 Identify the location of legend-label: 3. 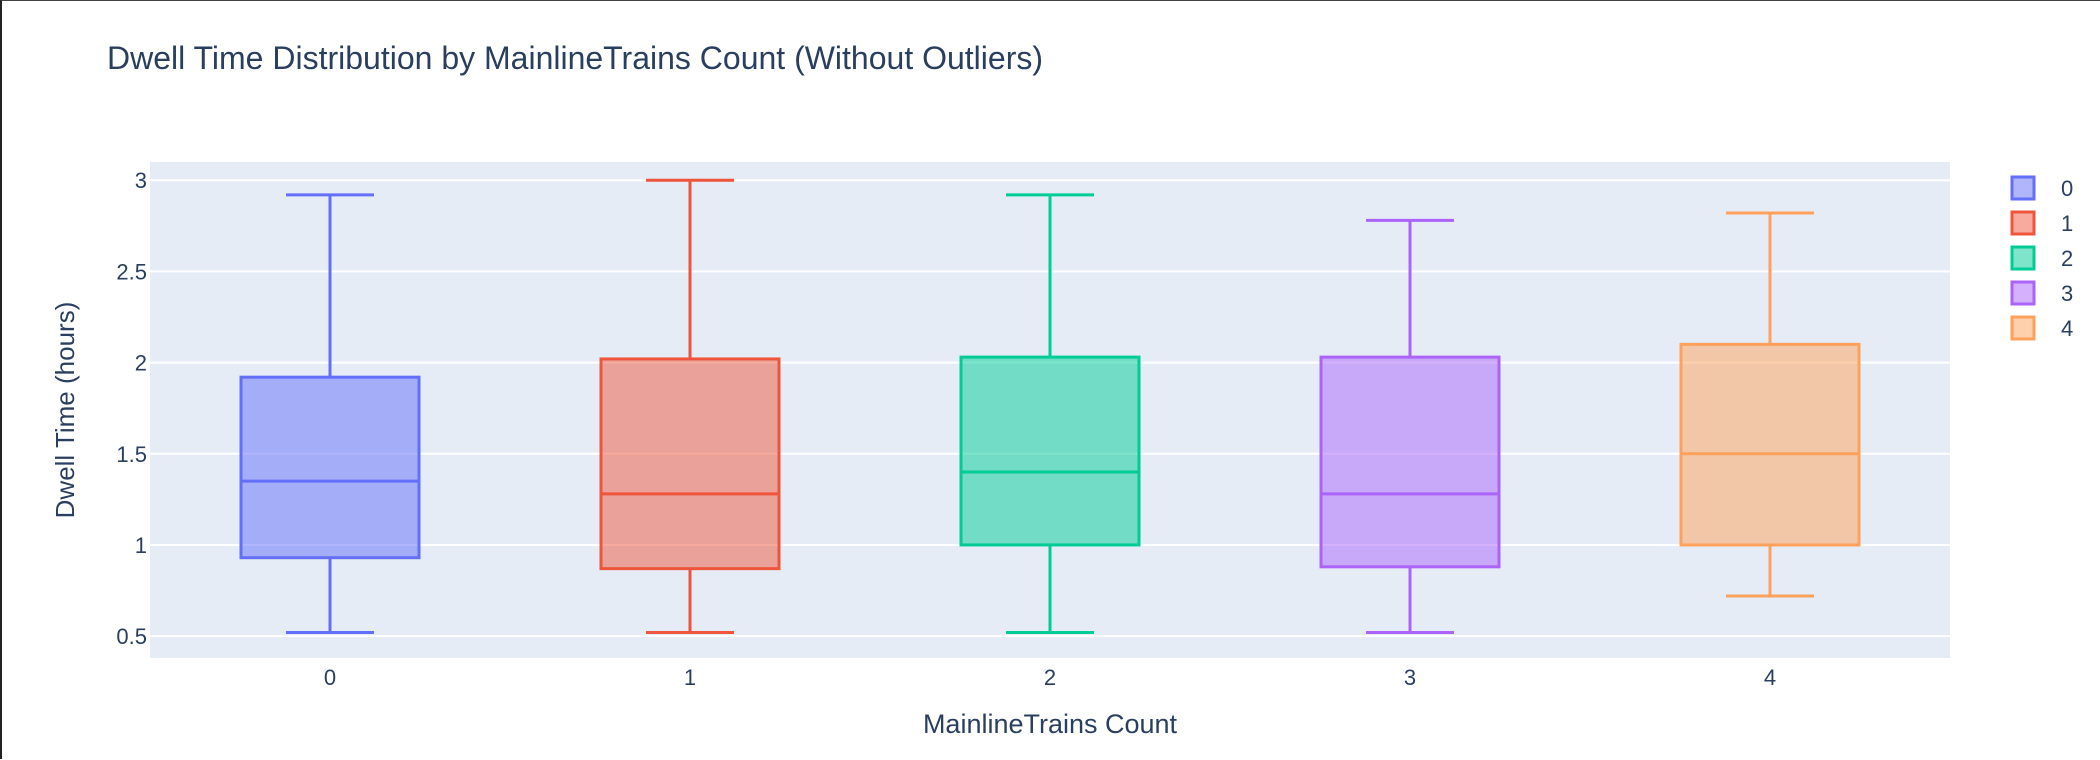
(2067, 293).